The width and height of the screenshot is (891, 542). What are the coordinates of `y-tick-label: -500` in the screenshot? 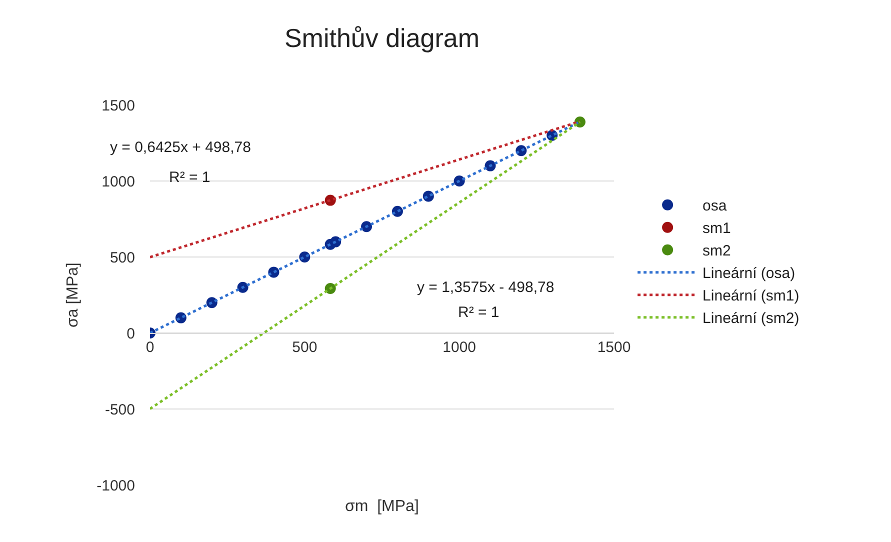 It's located at (119, 409).